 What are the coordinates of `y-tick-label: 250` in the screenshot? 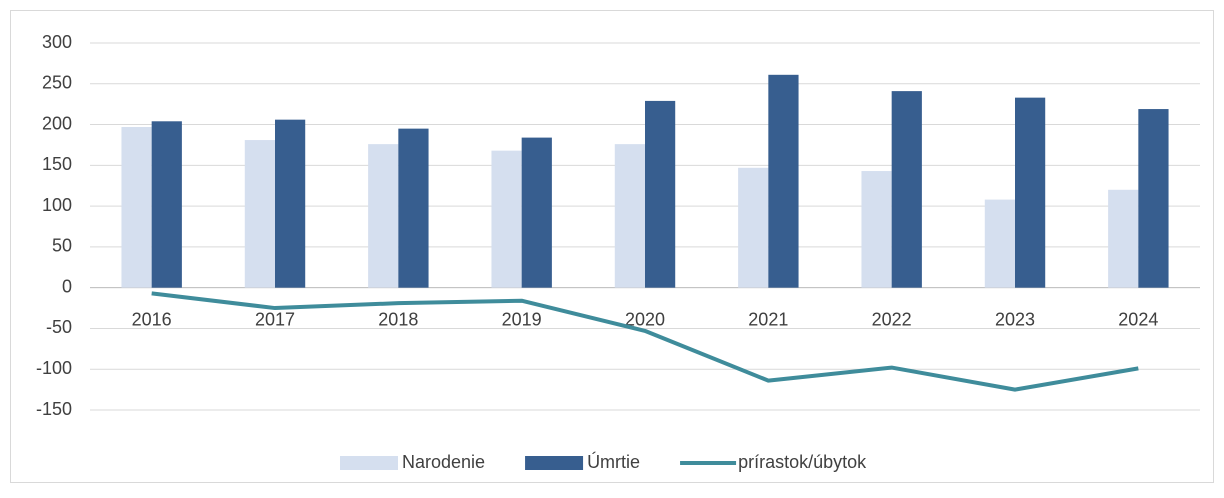 It's located at (57, 83).